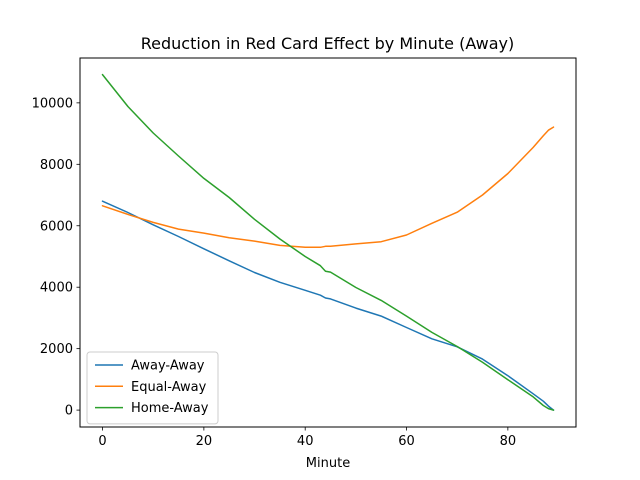 Image resolution: width=640 pixels, height=480 pixels. What do you see at coordinates (69, 411) in the screenshot?
I see `y-tick-label: 0` at bounding box center [69, 411].